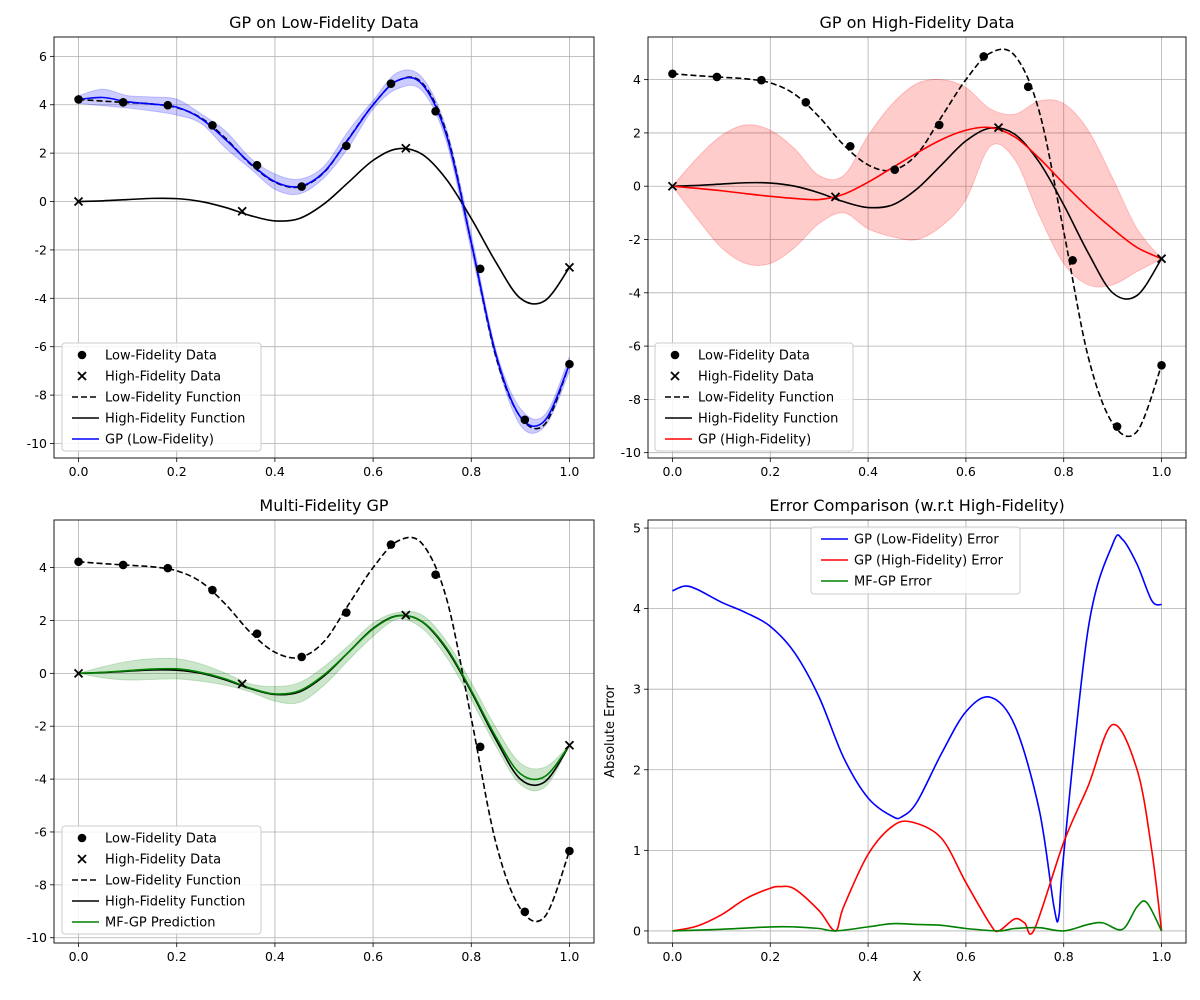 This screenshot has height=1000, width=1200. What do you see at coordinates (637, 850) in the screenshot?
I see `y-tick-label: 1` at bounding box center [637, 850].